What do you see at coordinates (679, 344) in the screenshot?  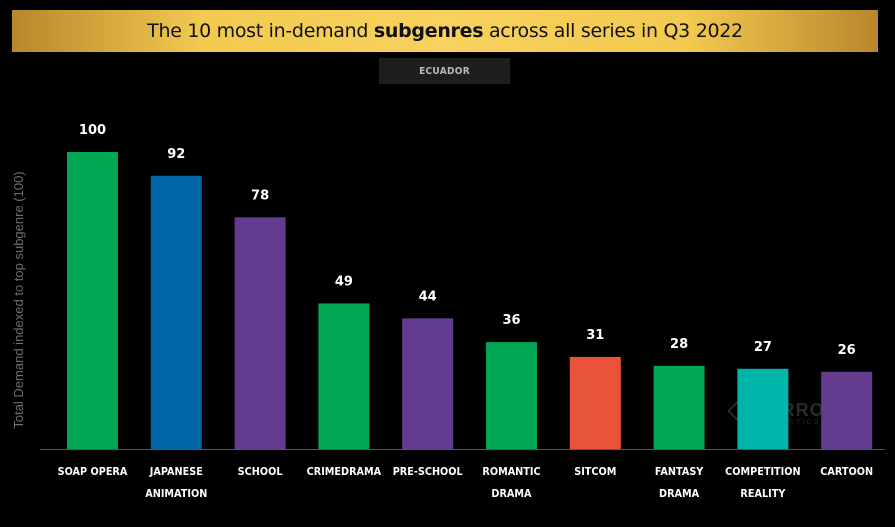 I see `data-label: 28` at bounding box center [679, 344].